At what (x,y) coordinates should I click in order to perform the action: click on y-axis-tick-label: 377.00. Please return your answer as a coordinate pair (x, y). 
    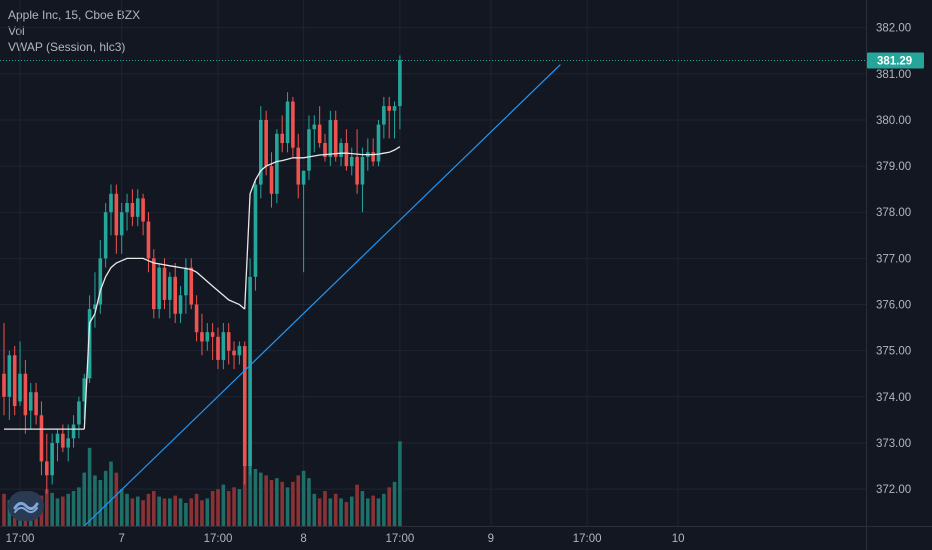
    Looking at the image, I should click on (893, 259).